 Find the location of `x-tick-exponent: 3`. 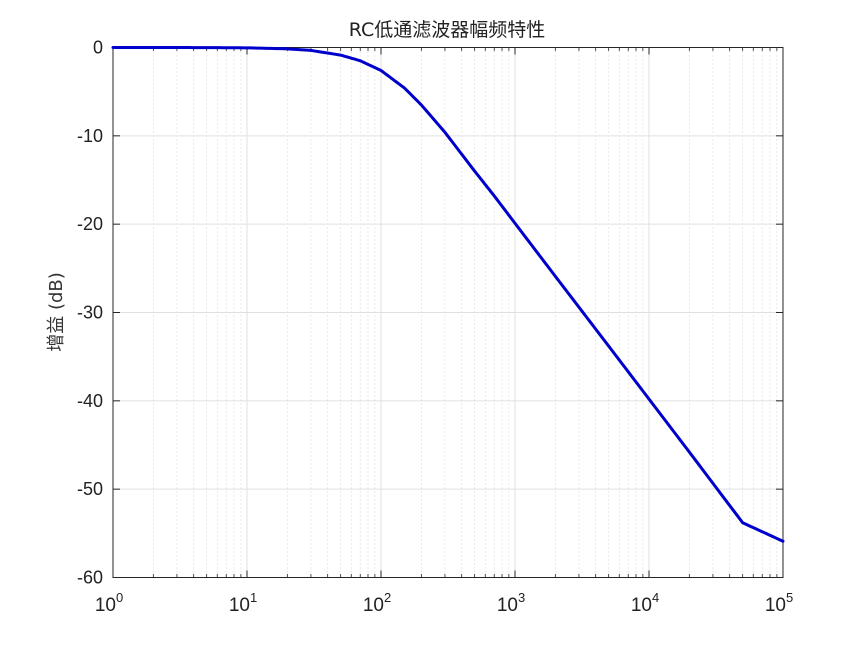

x-tick-exponent: 3 is located at coordinates (521, 597).